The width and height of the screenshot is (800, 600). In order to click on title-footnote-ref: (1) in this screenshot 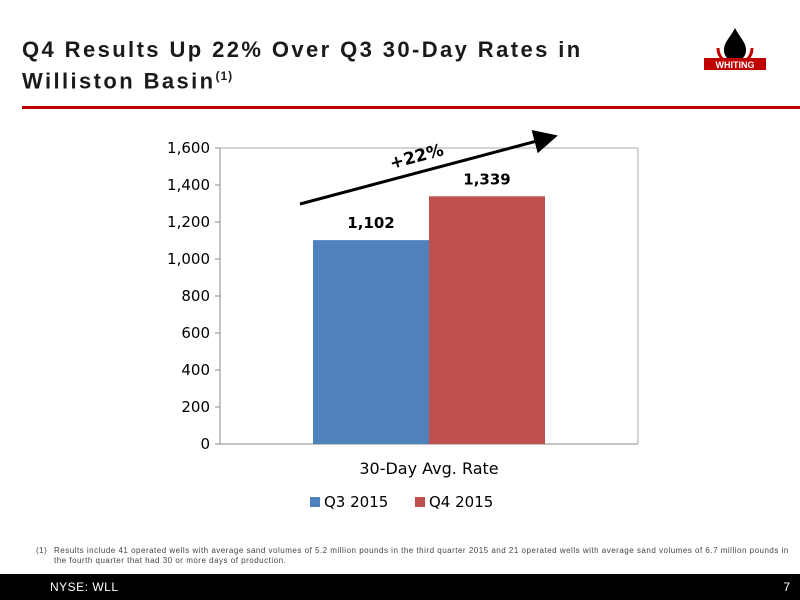, I will do `click(224, 76)`.